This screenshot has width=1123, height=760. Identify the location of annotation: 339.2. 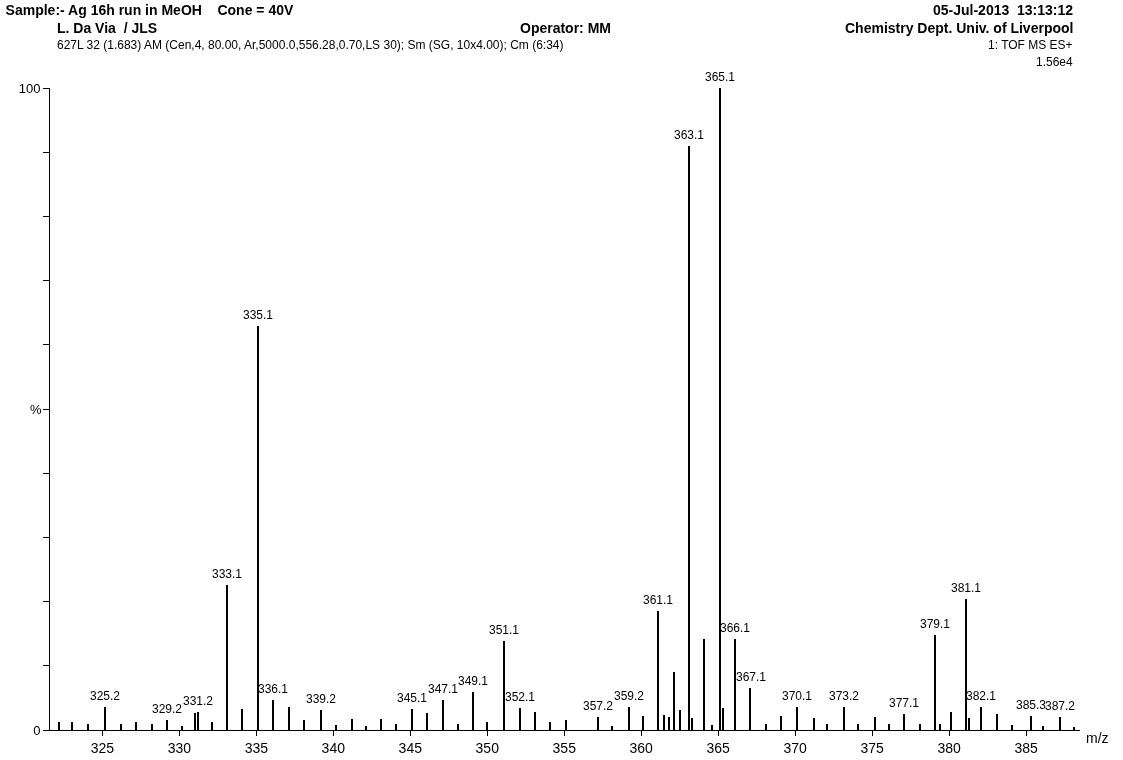
(321, 699).